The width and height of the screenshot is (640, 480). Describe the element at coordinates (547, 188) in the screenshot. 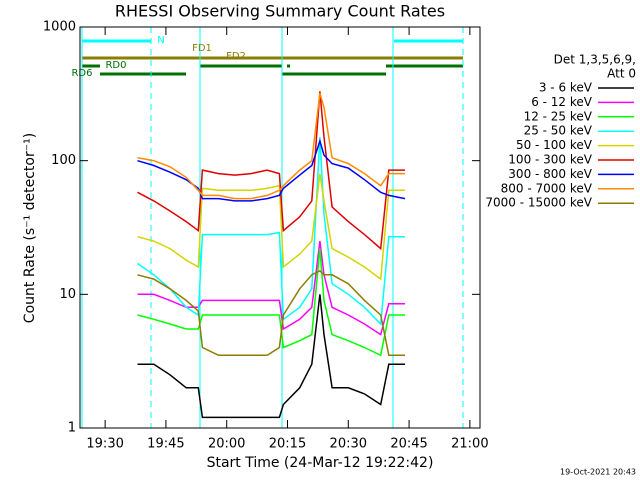

I see `legend-label: 800 - 7000 keV` at that location.